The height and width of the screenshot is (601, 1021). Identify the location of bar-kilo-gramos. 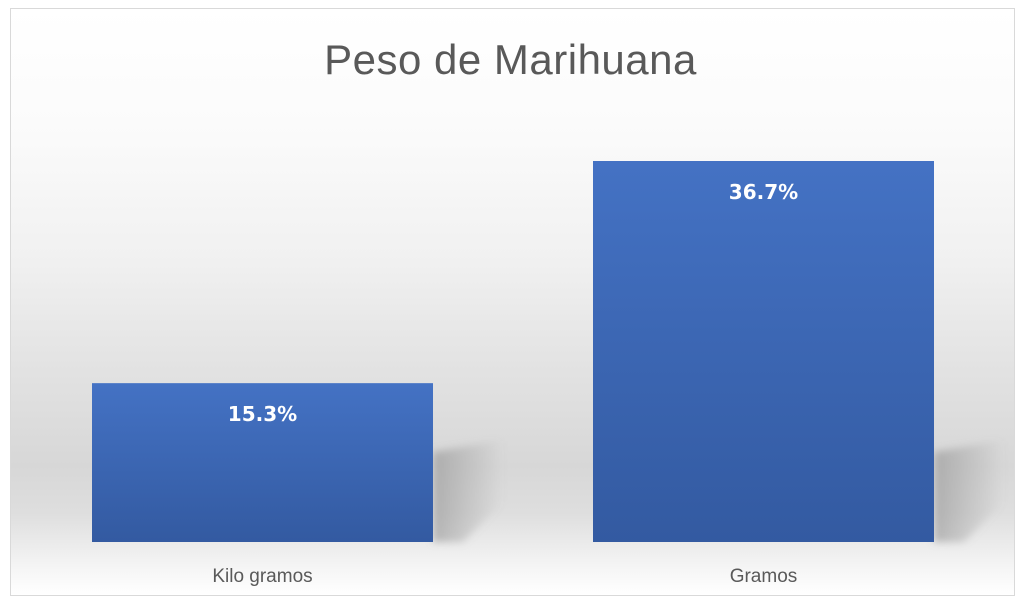
(262, 462).